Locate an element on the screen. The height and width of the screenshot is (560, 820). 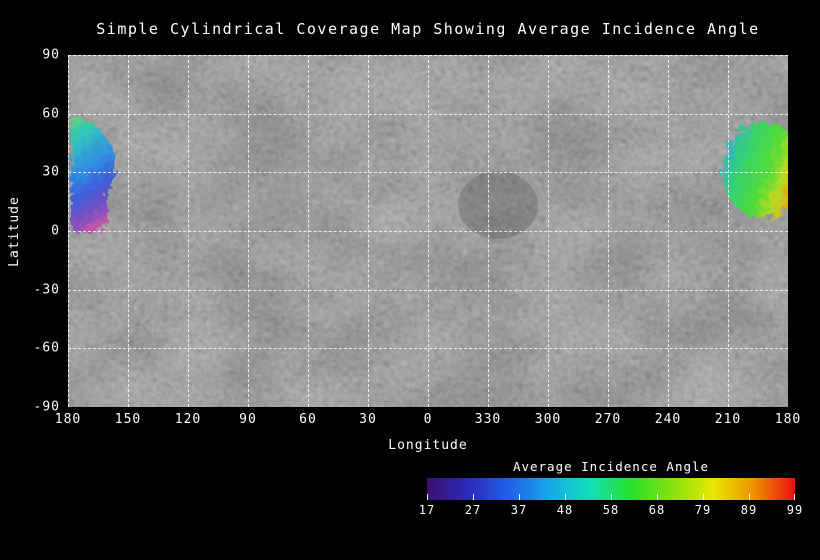
y-axis-label-wrap: Latitude is located at coordinates (14, 231).